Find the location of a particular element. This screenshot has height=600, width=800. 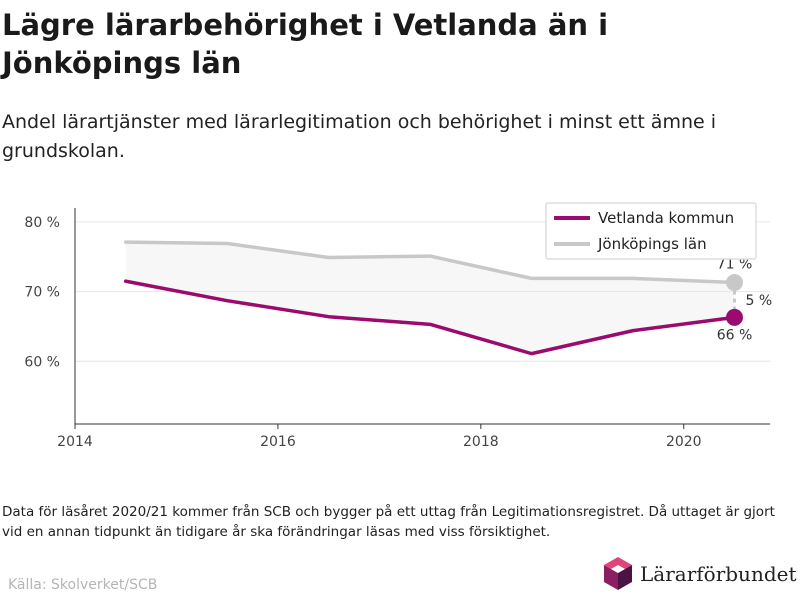

annotation-label: 5 % is located at coordinates (758, 301).